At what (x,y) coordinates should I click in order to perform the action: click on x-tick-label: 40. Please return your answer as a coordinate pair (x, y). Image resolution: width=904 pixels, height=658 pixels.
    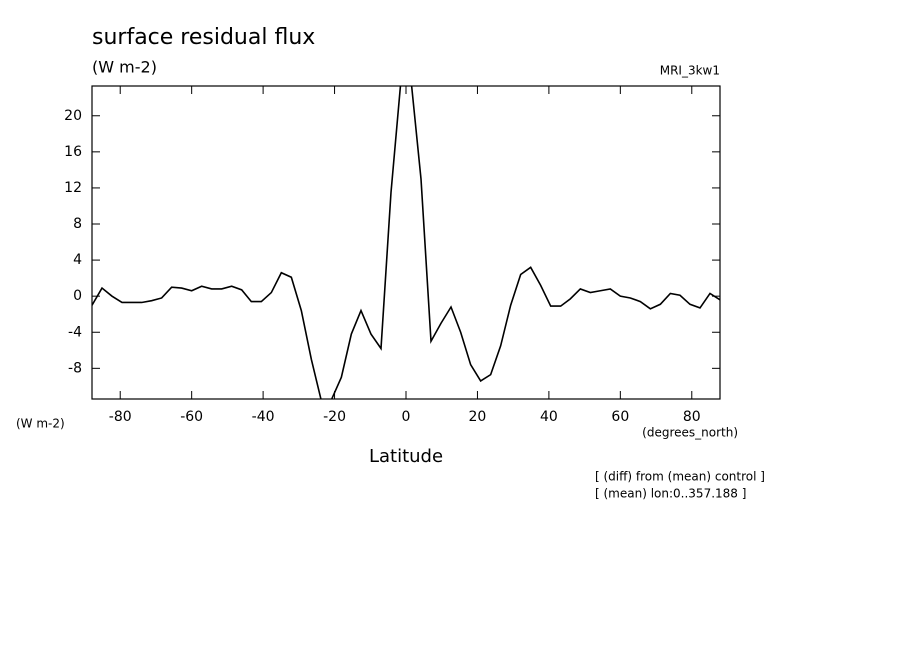
    Looking at the image, I should click on (549, 417).